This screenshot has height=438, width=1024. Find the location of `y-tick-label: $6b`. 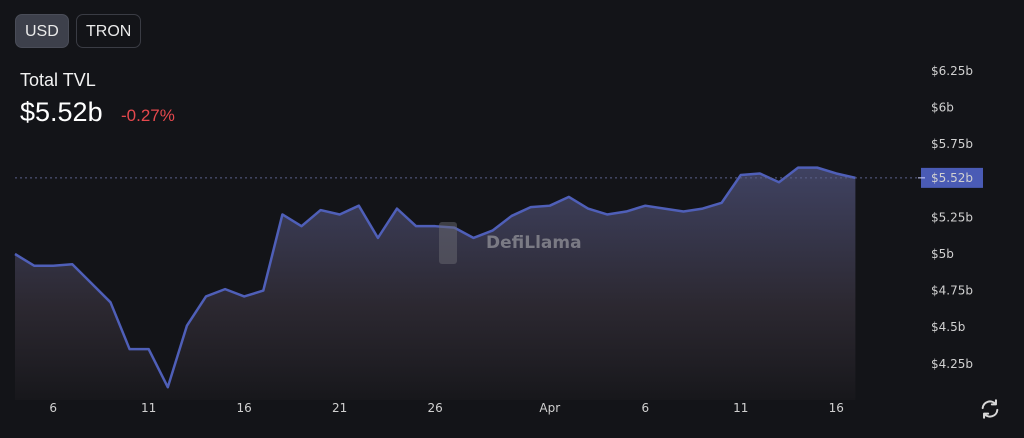

y-tick-label: $6b is located at coordinates (942, 108).